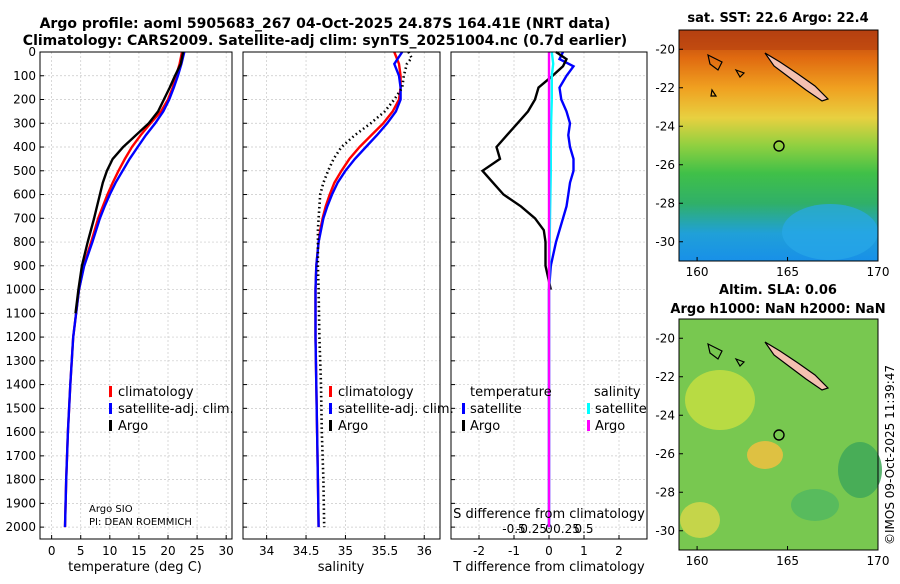 This screenshot has width=900, height=584. What do you see at coordinates (24, 76) in the screenshot?
I see `depth-tick-label: 100` at bounding box center [24, 76].